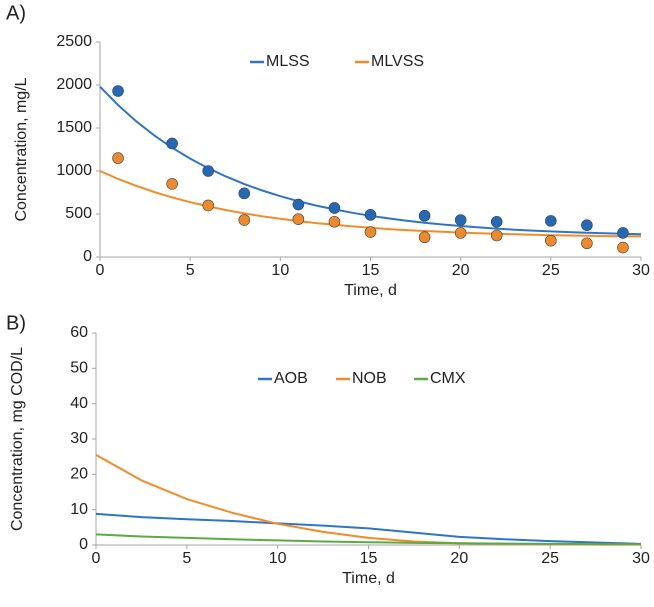 The height and width of the screenshot is (607, 654). Describe the element at coordinates (397, 61) in the screenshot. I see `legend-label: MLVSS` at that location.